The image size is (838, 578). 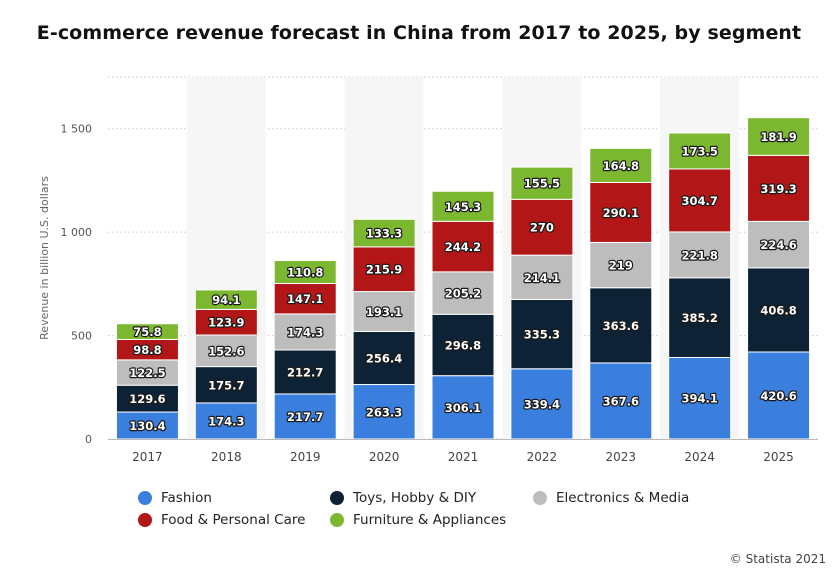 I want to click on data-label: 110.8, so click(x=305, y=273).